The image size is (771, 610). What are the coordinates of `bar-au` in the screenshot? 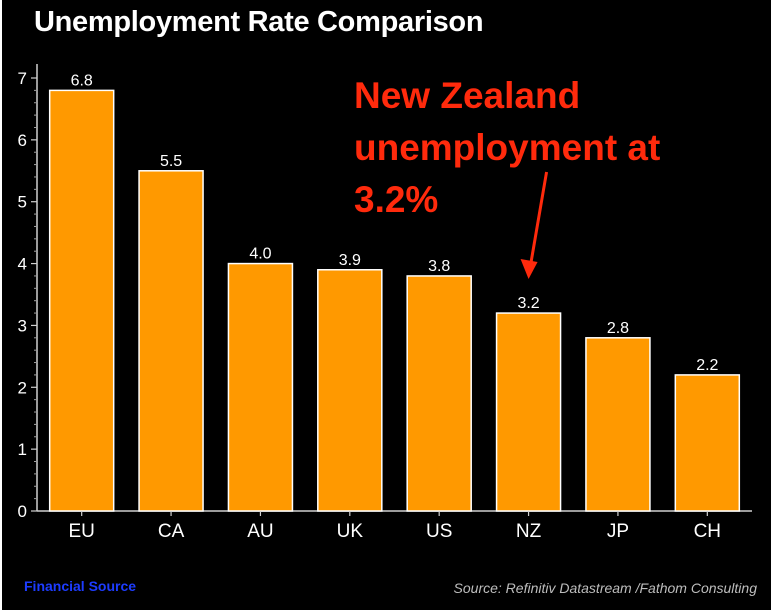 It's located at (260, 387).